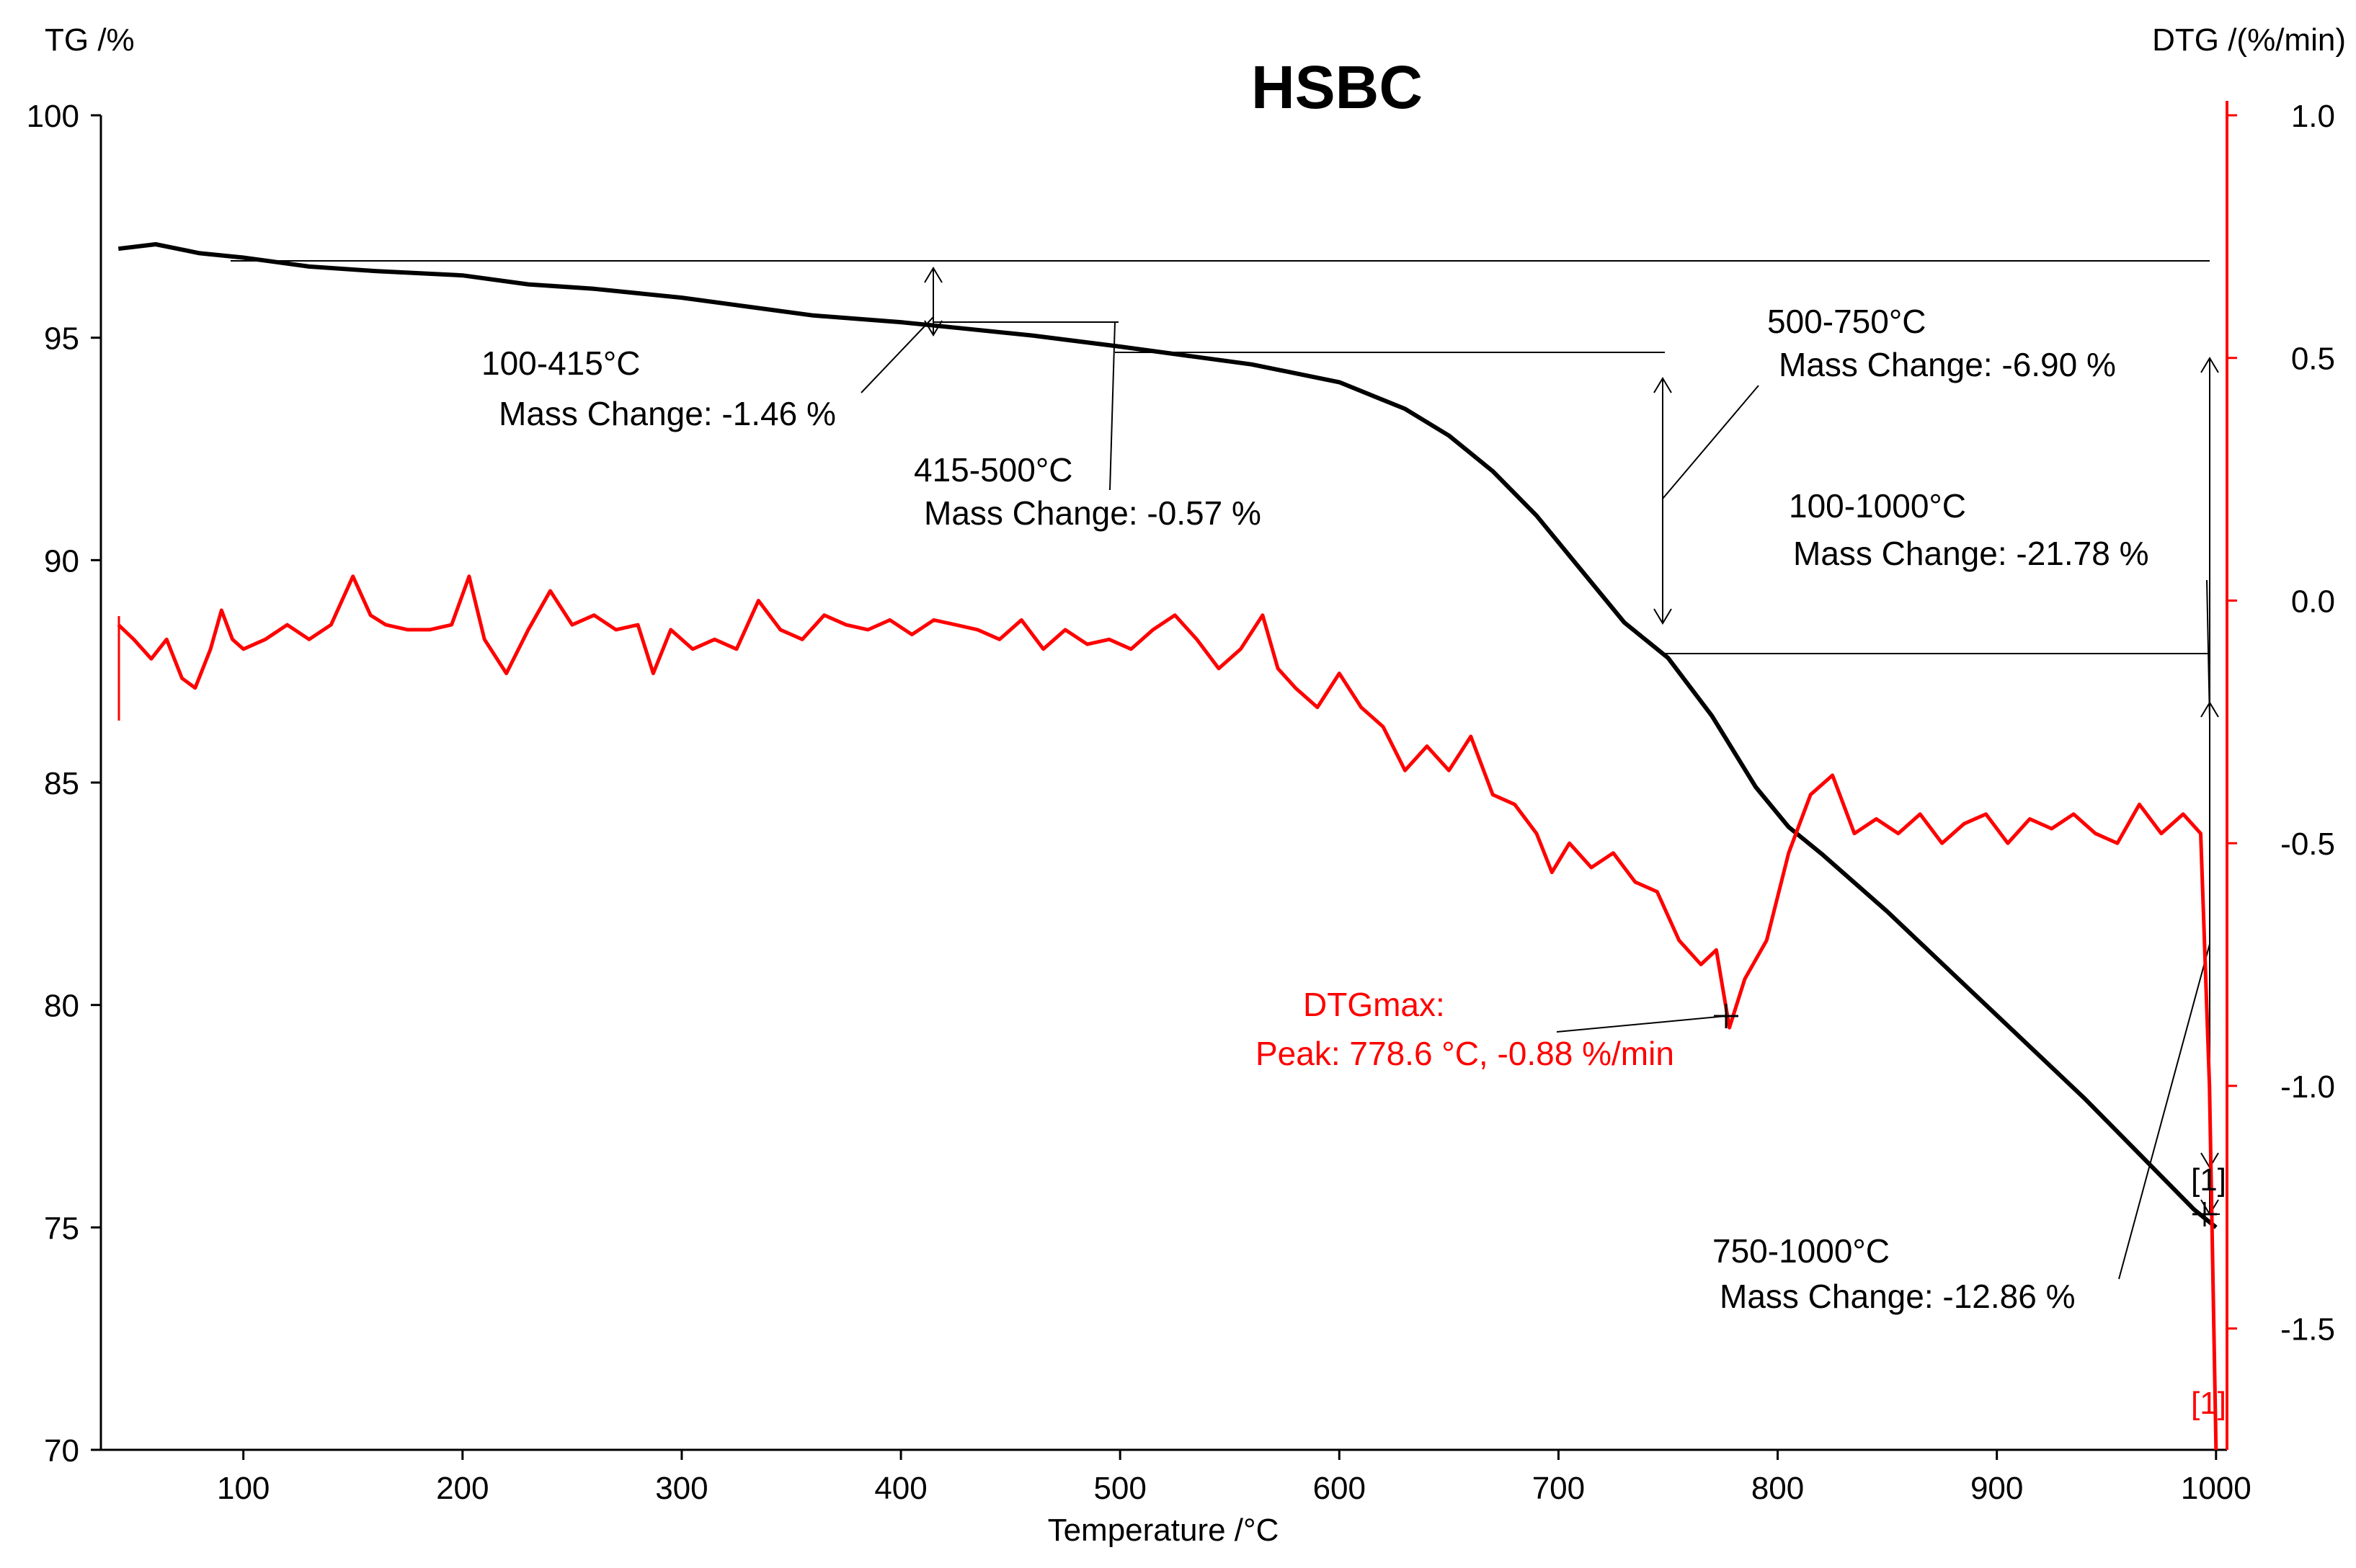 The height and width of the screenshot is (1568, 2356). Describe the element at coordinates (1339, 1488) in the screenshot. I see `x-tick-label: 600` at that location.